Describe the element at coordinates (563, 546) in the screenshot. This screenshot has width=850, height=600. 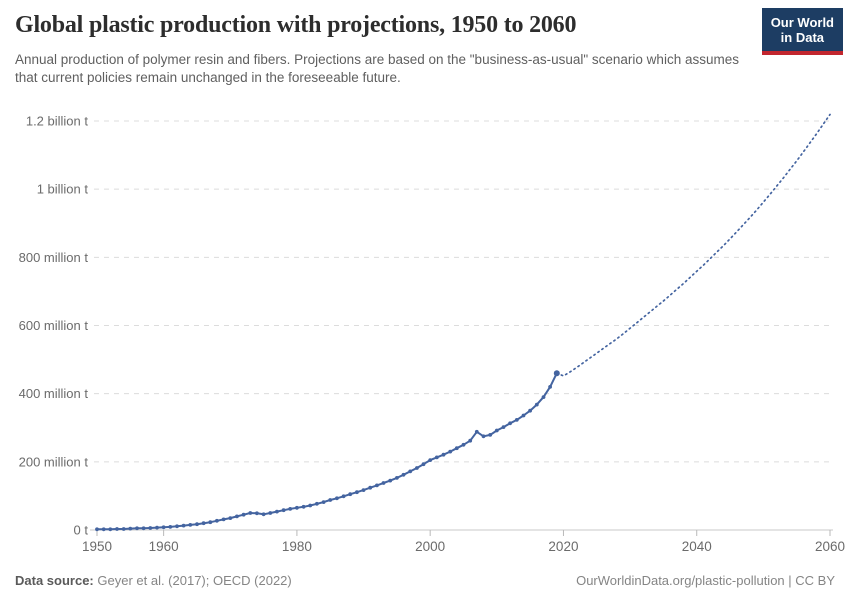
I see `x-tick-label: 2020` at that location.